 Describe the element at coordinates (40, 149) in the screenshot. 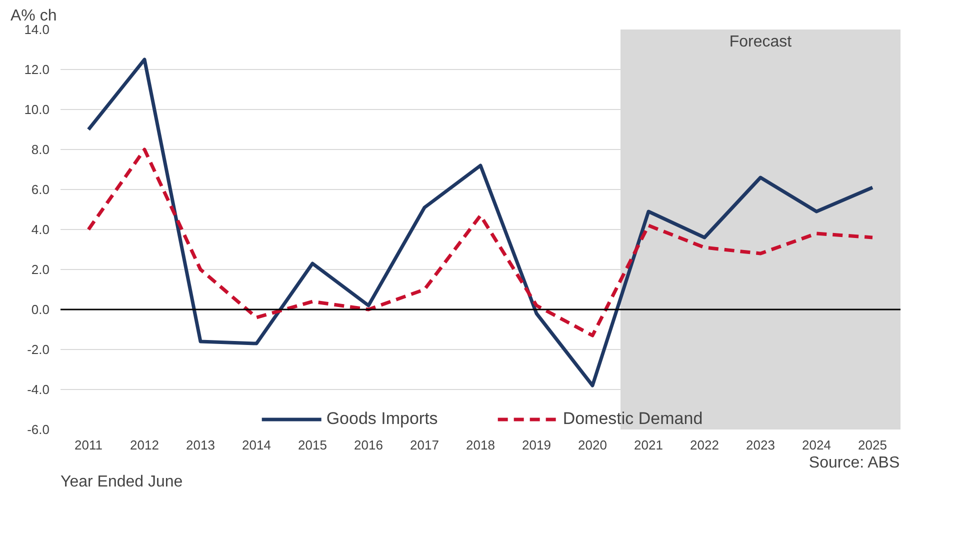

I see `y-tick-label: 8.0` at that location.